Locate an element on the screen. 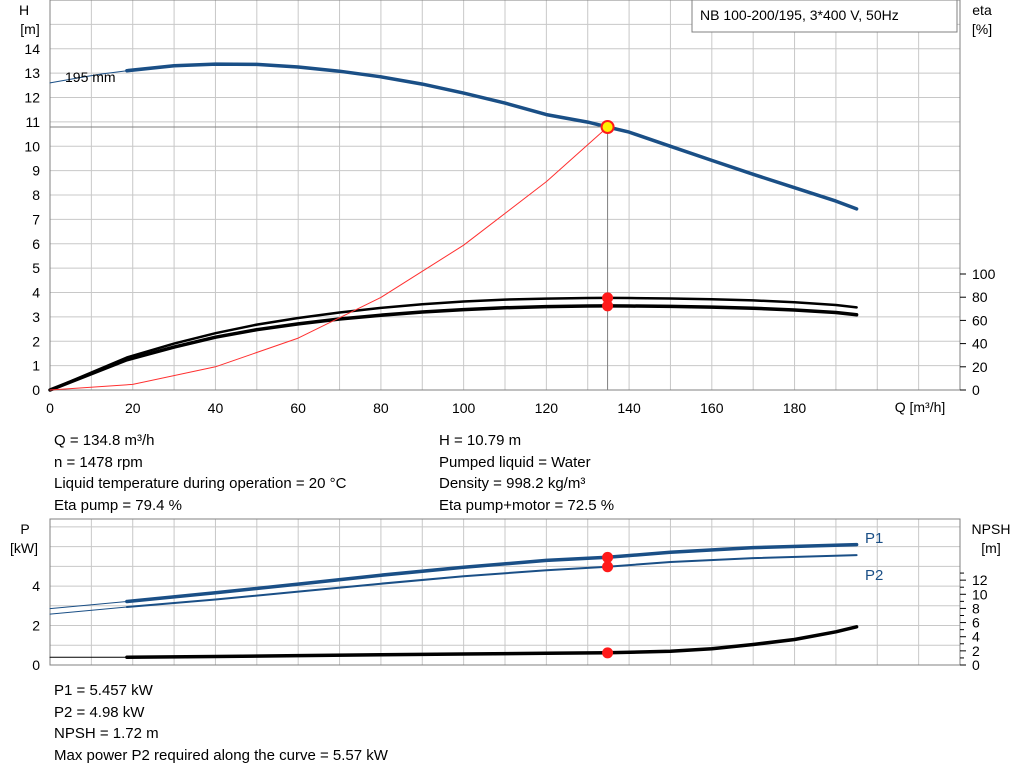 Image resolution: width=1024 pixels, height=781 pixels. p1-curve is located at coordinates (492, 573).